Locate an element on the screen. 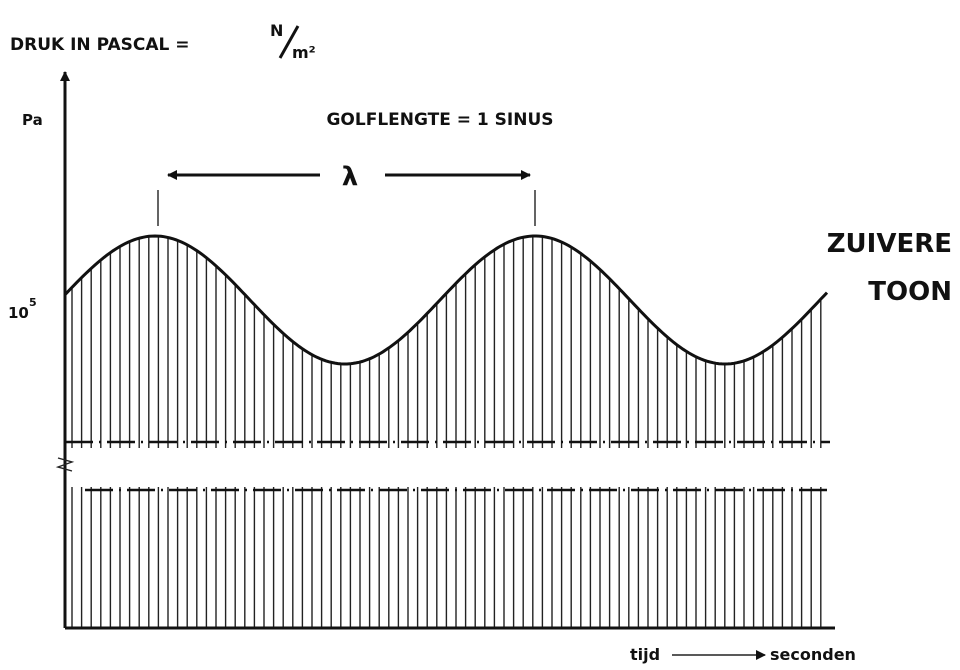  reference-base: 10 is located at coordinates (18, 313).